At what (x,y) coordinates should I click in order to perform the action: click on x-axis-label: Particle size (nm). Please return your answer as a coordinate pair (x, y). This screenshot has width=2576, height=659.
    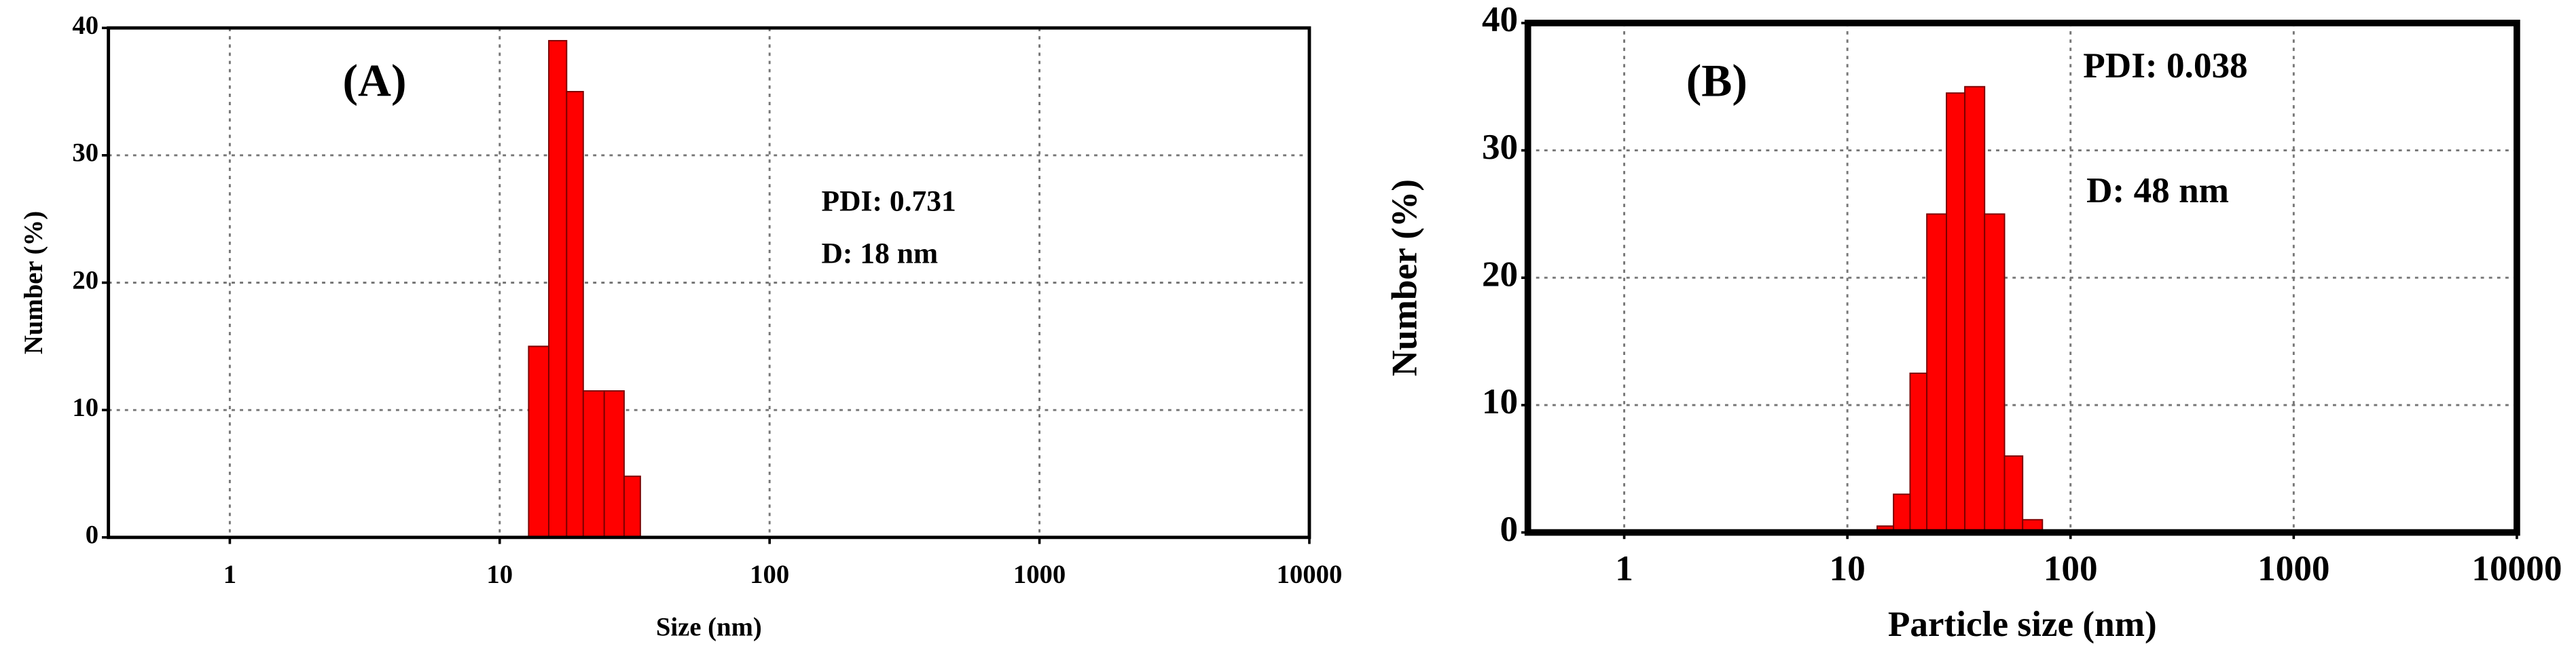
    Looking at the image, I should click on (2022, 624).